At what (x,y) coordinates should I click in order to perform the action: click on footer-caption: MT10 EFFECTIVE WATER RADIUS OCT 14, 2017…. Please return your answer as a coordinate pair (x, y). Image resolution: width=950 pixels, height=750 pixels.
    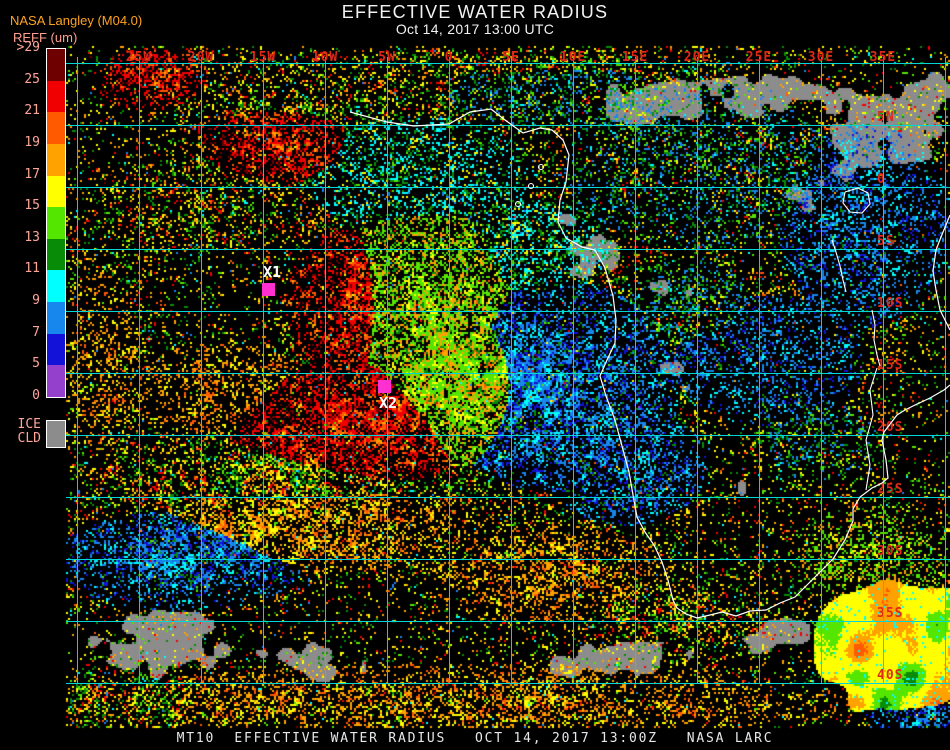
    Looking at the image, I should click on (475, 738).